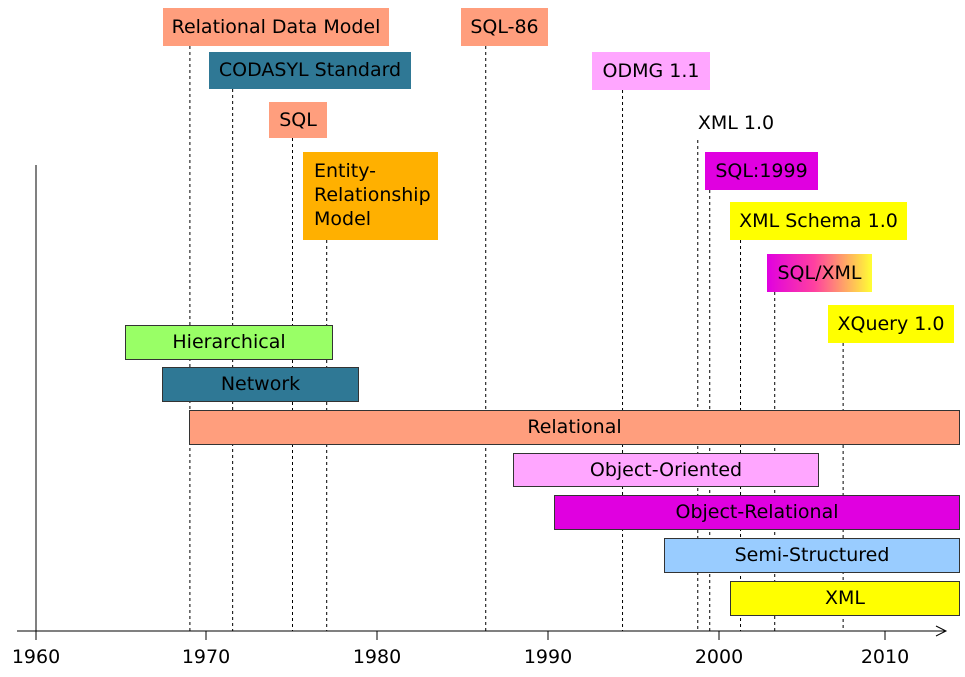 This screenshot has height=677, width=965. What do you see at coordinates (377, 657) in the screenshot?
I see `year-label-1980: 1980` at bounding box center [377, 657].